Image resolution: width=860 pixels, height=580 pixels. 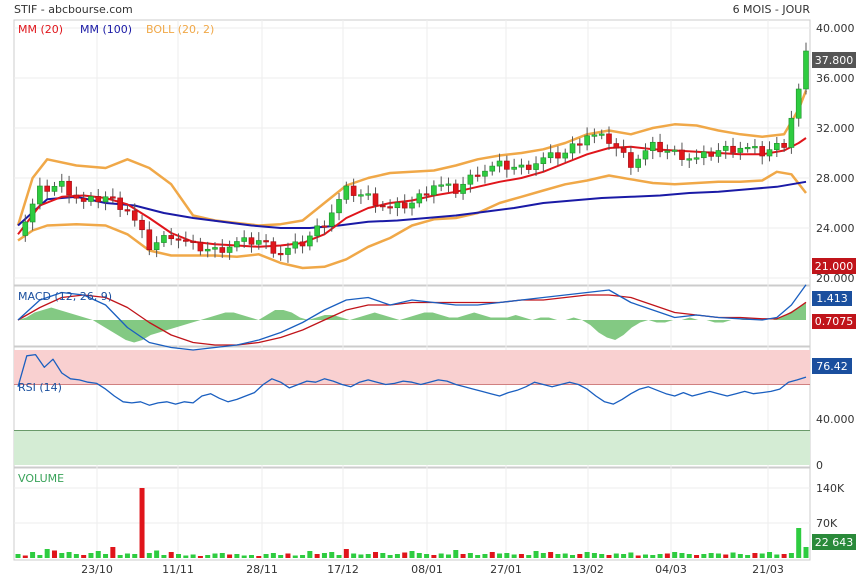 What do you see at coordinates (412, 322) in the screenshot?
I see `macd-histogram` at bounding box center [412, 322].